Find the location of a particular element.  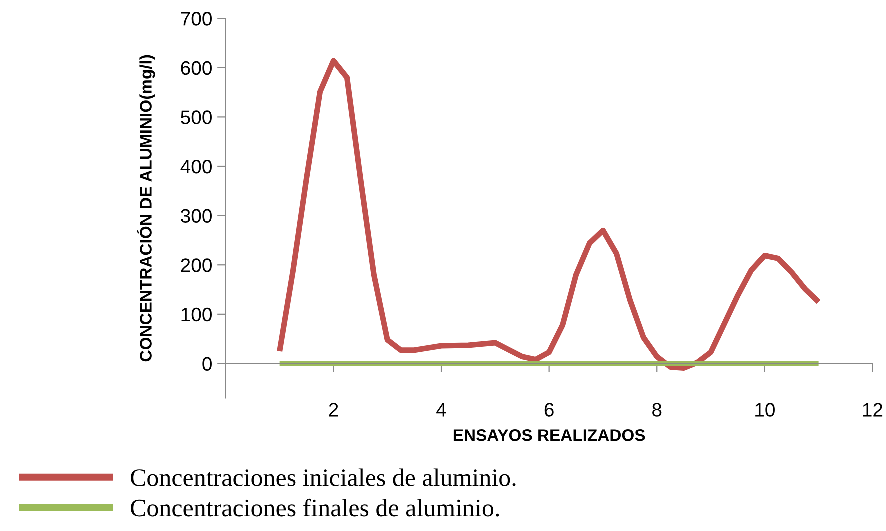

x-tick-label: 12 is located at coordinates (873, 410).